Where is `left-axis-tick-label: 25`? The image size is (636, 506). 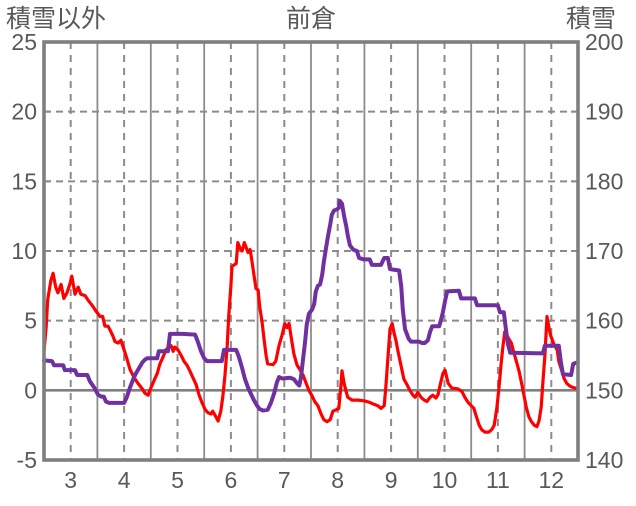
left-axis-tick-label: 25 is located at coordinates (24, 42).